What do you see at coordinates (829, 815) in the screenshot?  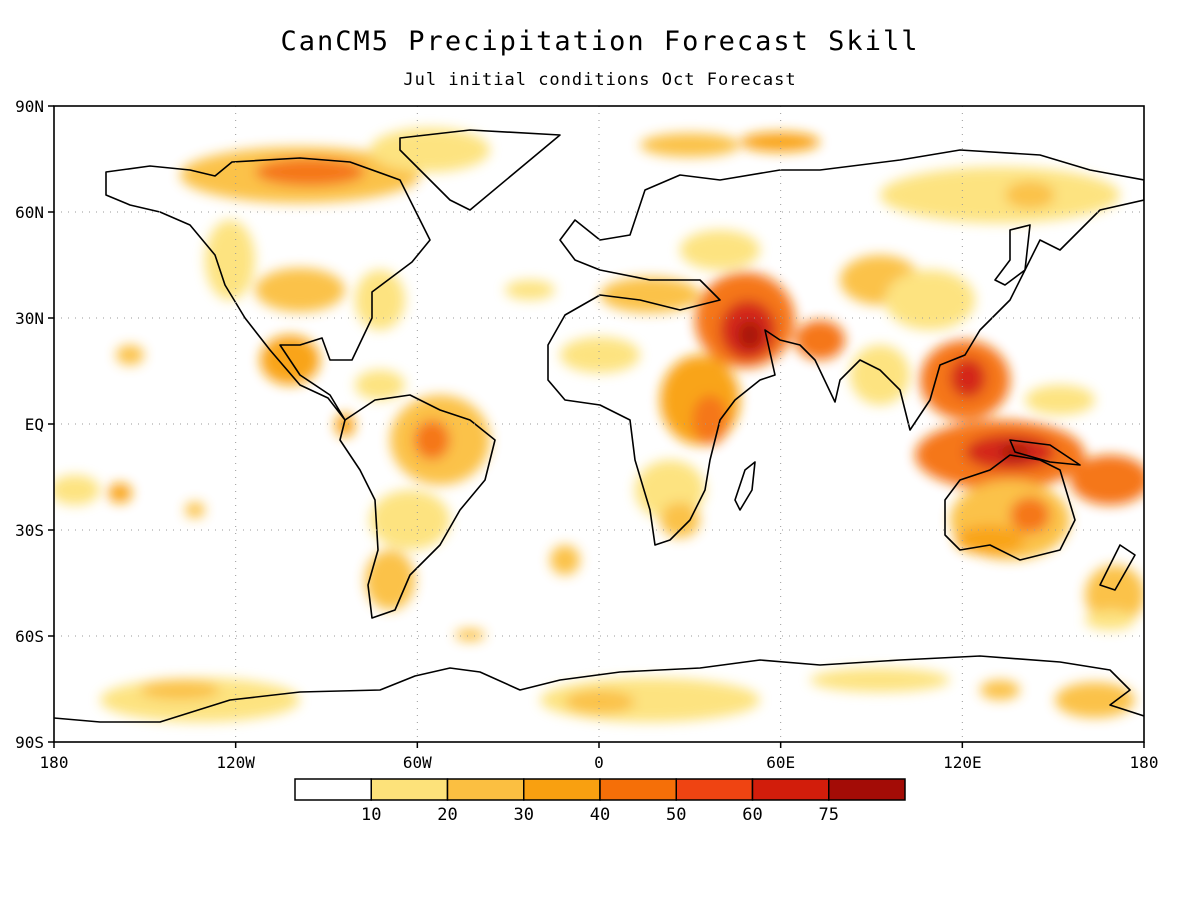 I see `colorbar-tick-label: 75` at bounding box center [829, 815].